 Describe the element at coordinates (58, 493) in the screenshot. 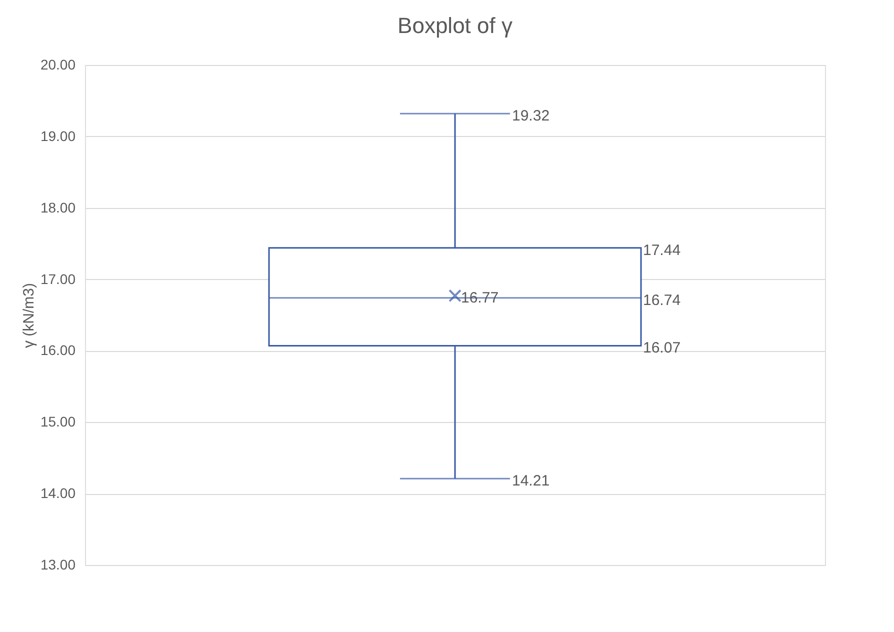

I see `y-tick-label: 14.00` at that location.